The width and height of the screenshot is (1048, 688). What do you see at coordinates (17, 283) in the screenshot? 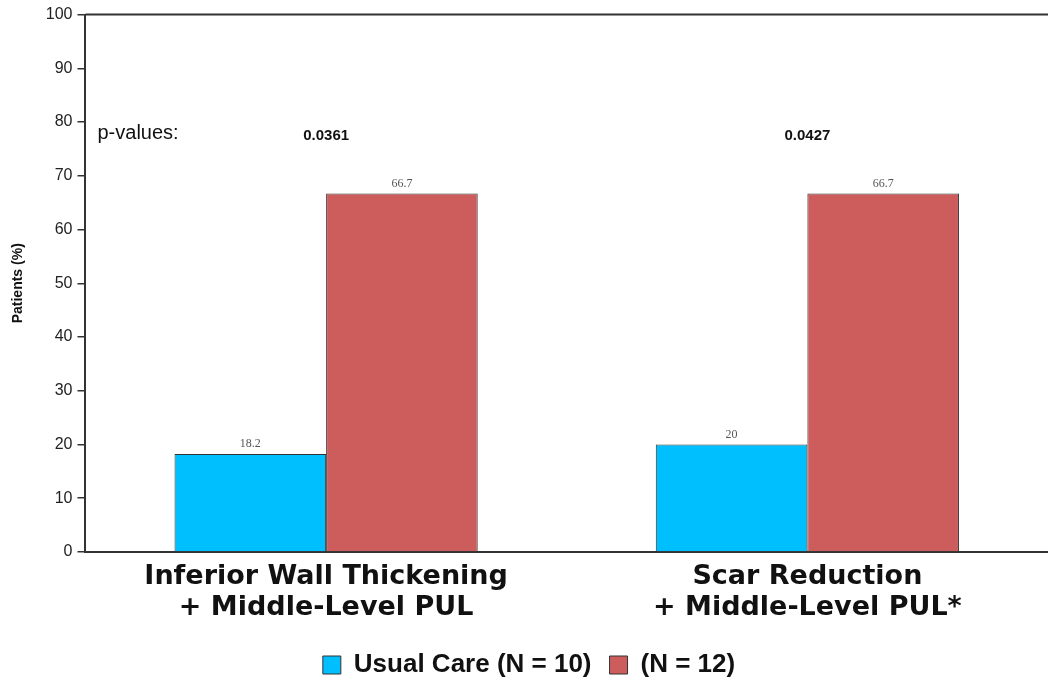
I see `y-axis-title: Patients (%)` at bounding box center [17, 283].